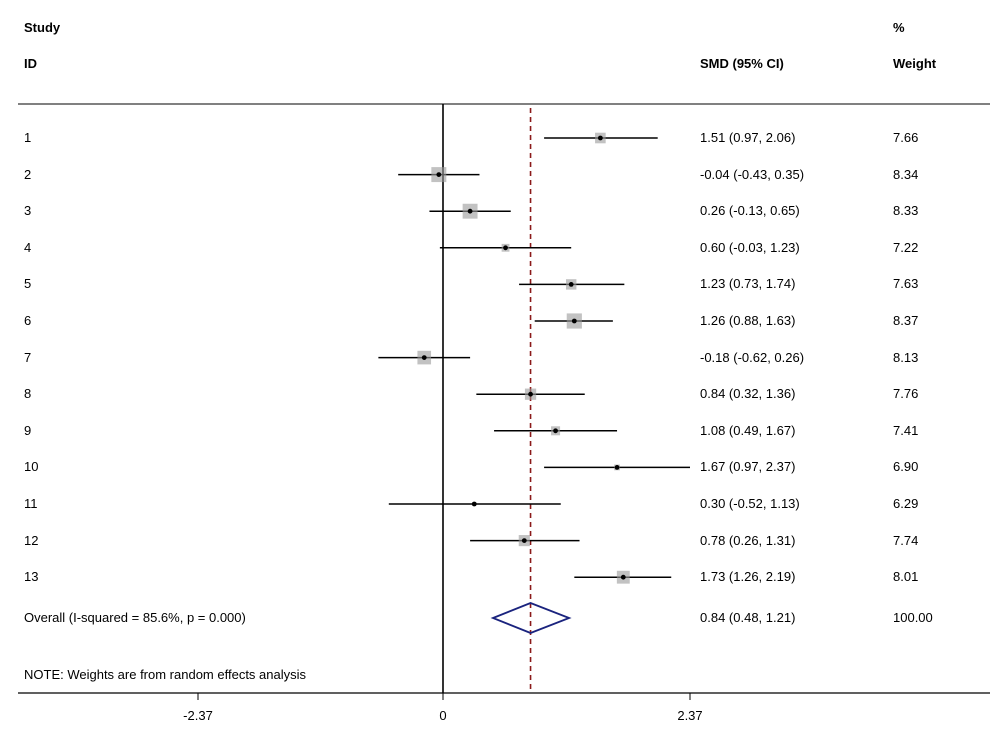 Image resolution: width=1000 pixels, height=749 pixels. What do you see at coordinates (742, 63) in the screenshot?
I see `header-smd: SMD (95% CI)` at bounding box center [742, 63].